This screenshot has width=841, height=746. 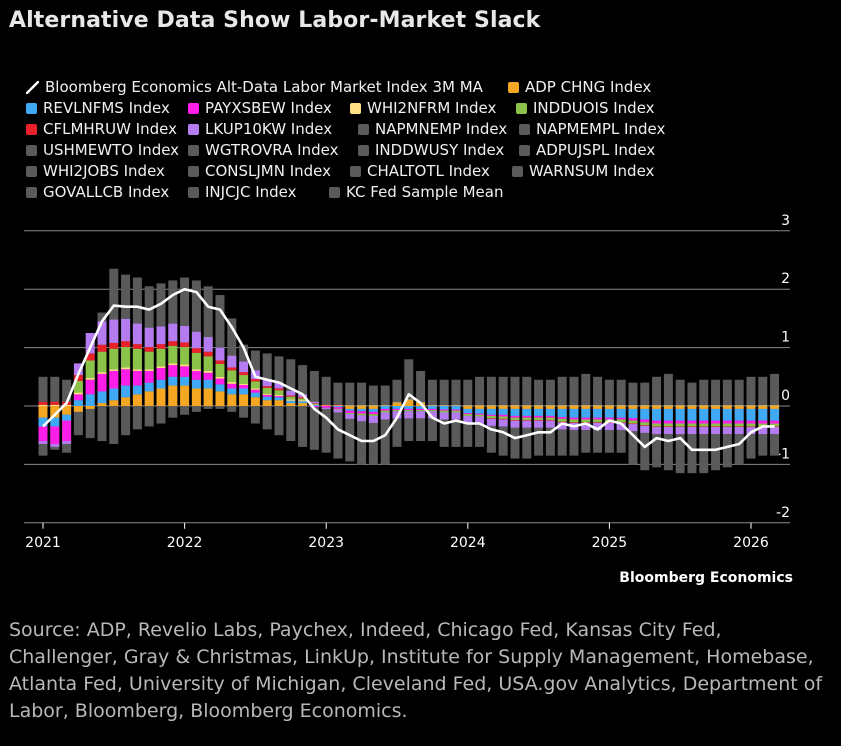 I want to click on y-tick-label: 3, so click(x=785, y=221).